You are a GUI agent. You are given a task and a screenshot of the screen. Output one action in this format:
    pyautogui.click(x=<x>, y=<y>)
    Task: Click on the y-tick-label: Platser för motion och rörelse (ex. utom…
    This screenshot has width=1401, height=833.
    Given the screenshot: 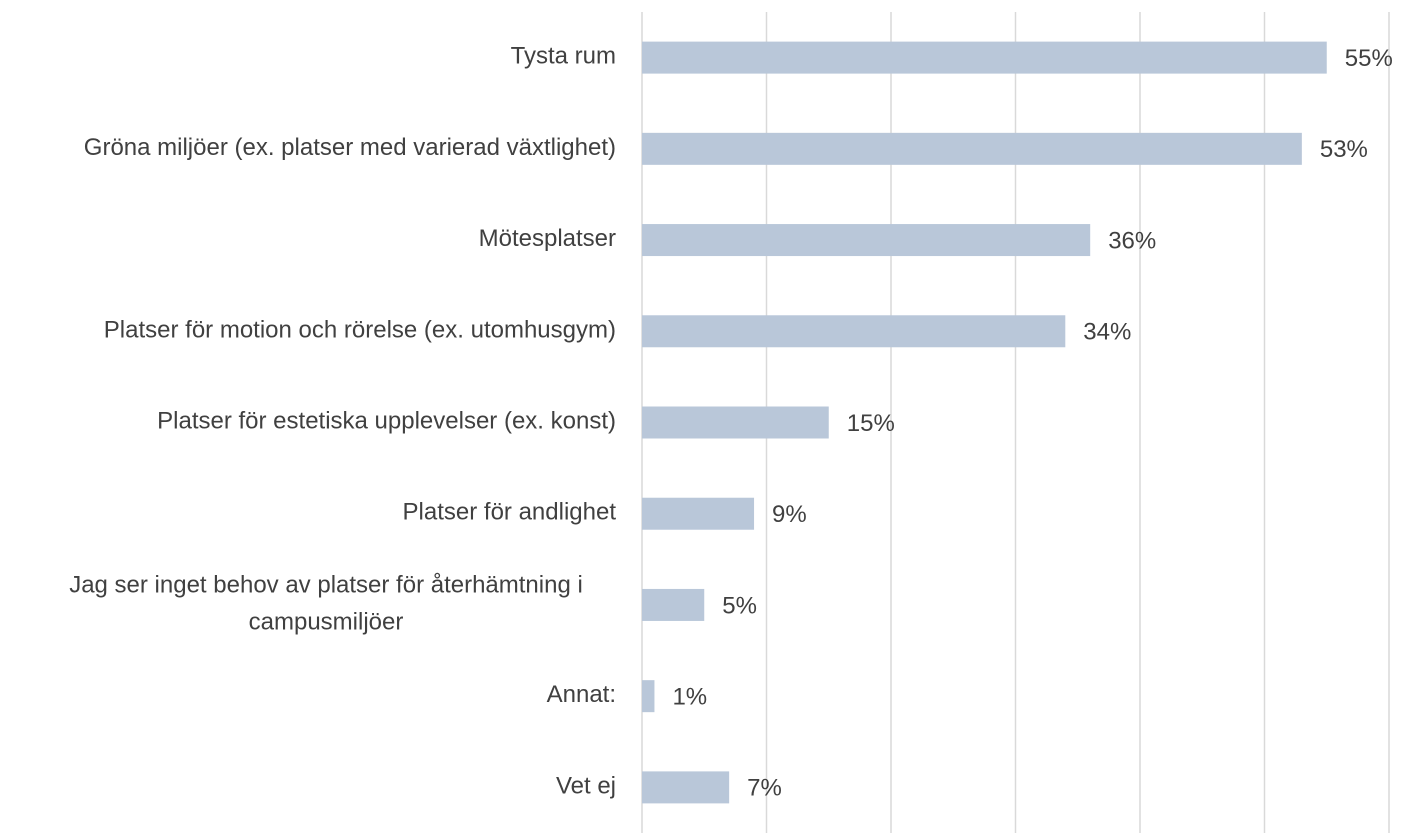 What is the action you would take?
    pyautogui.click(x=360, y=330)
    